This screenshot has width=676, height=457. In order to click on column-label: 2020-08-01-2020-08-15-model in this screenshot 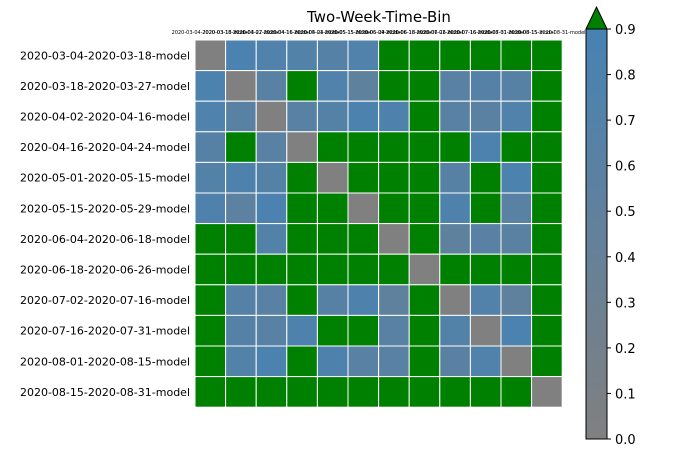, I will do `click(516, 33)`.